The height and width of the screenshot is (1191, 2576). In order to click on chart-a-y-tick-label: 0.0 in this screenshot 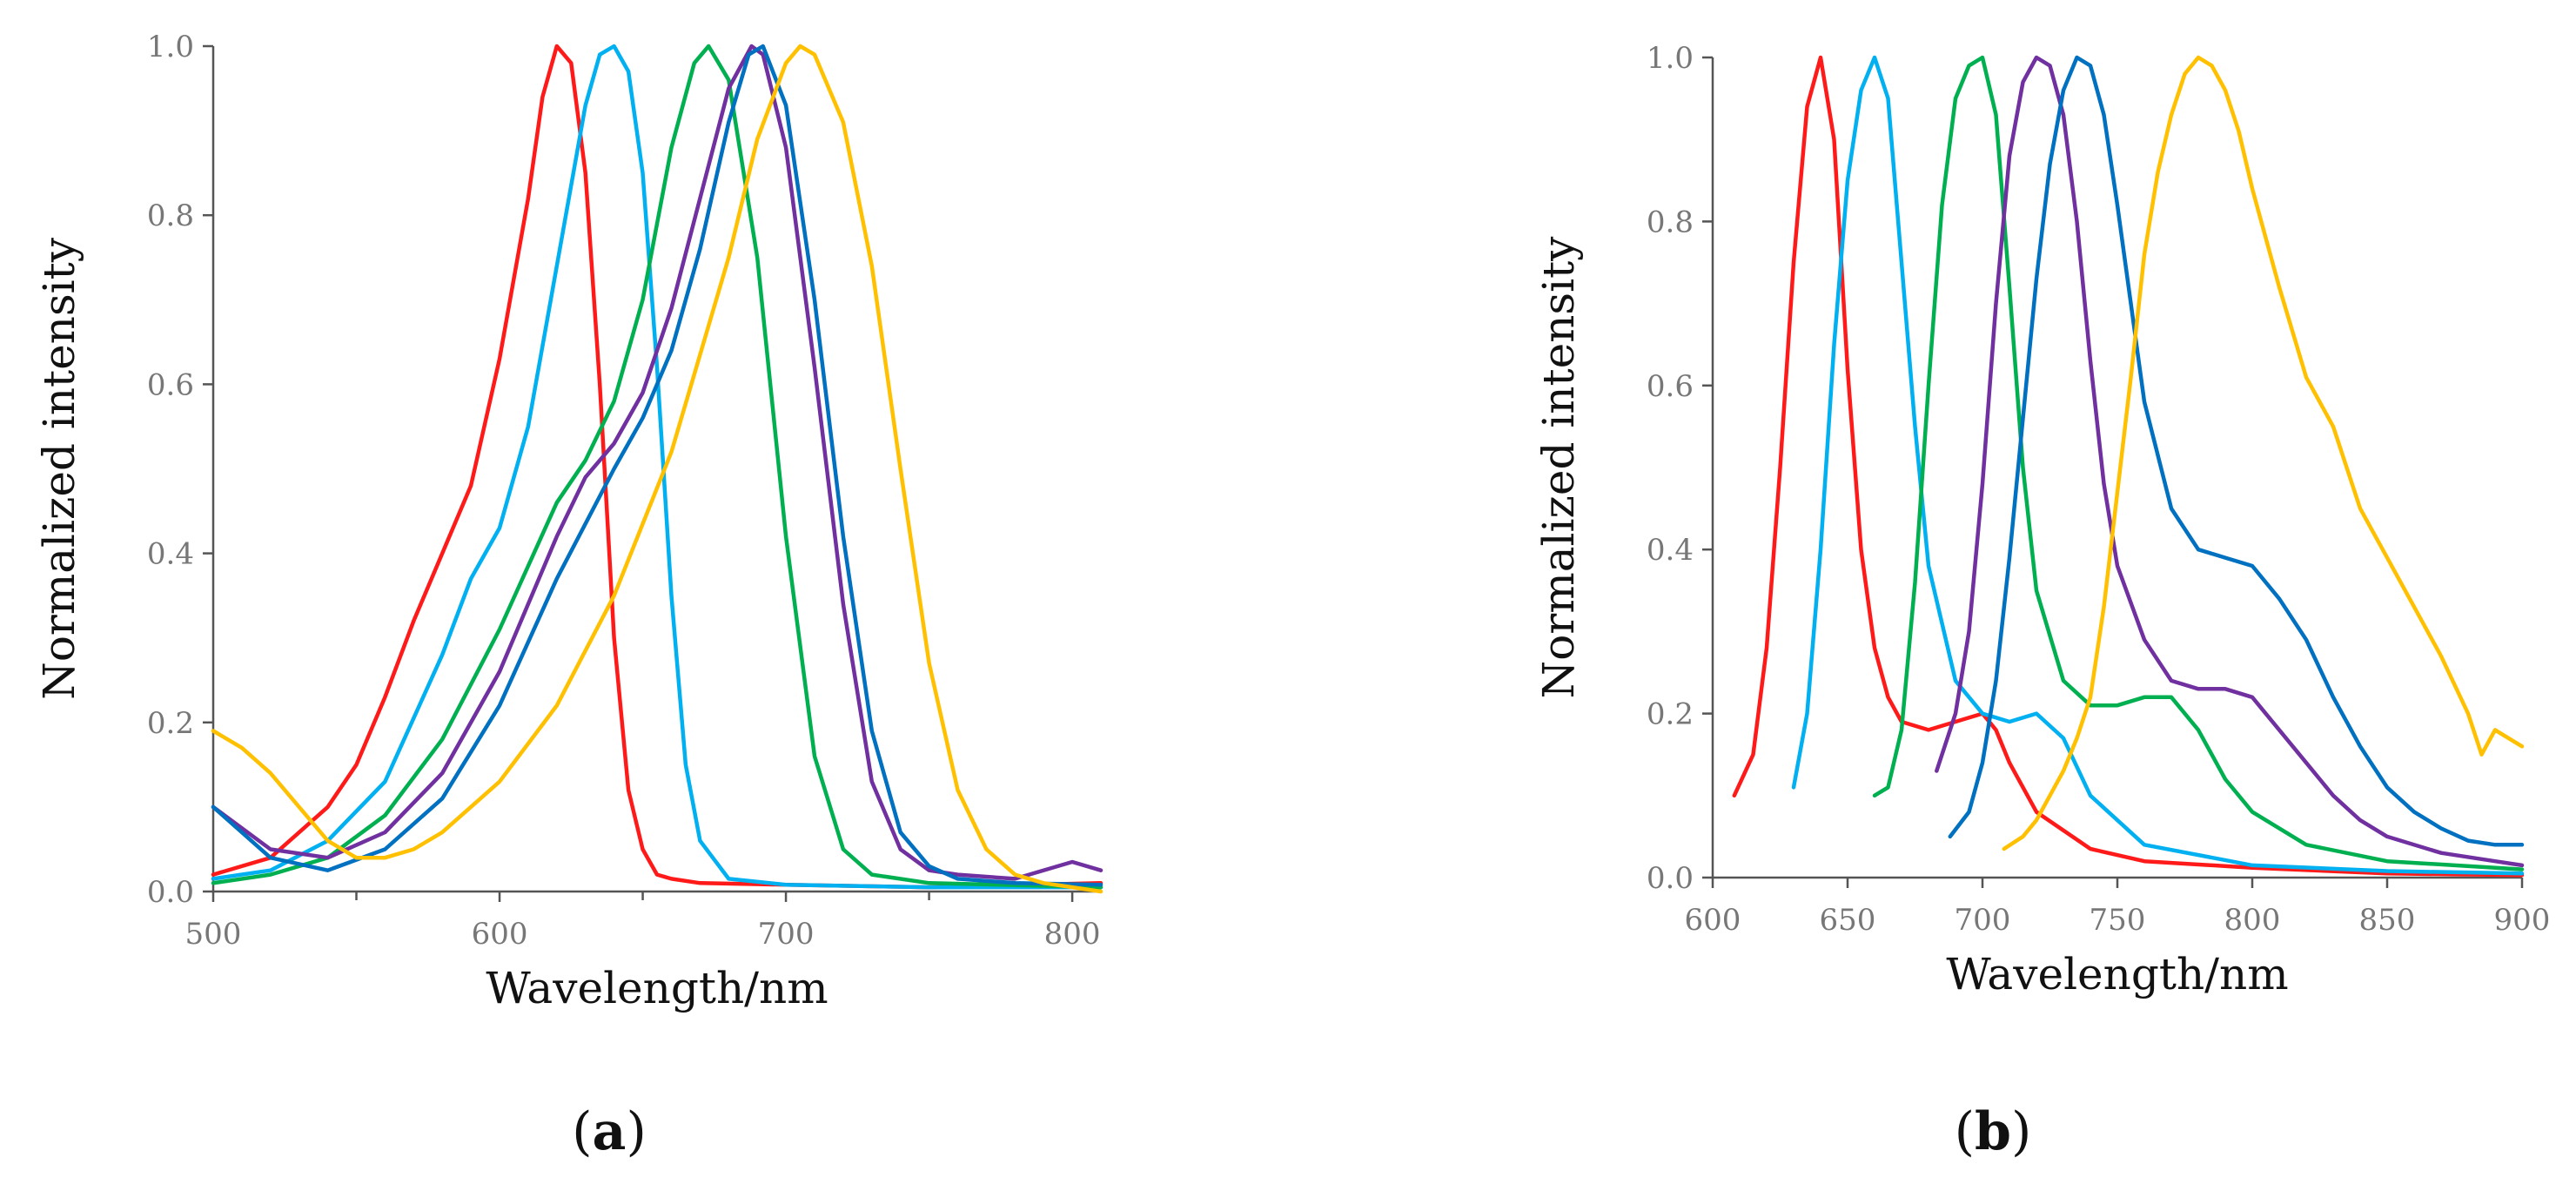, I will do `click(170, 892)`.